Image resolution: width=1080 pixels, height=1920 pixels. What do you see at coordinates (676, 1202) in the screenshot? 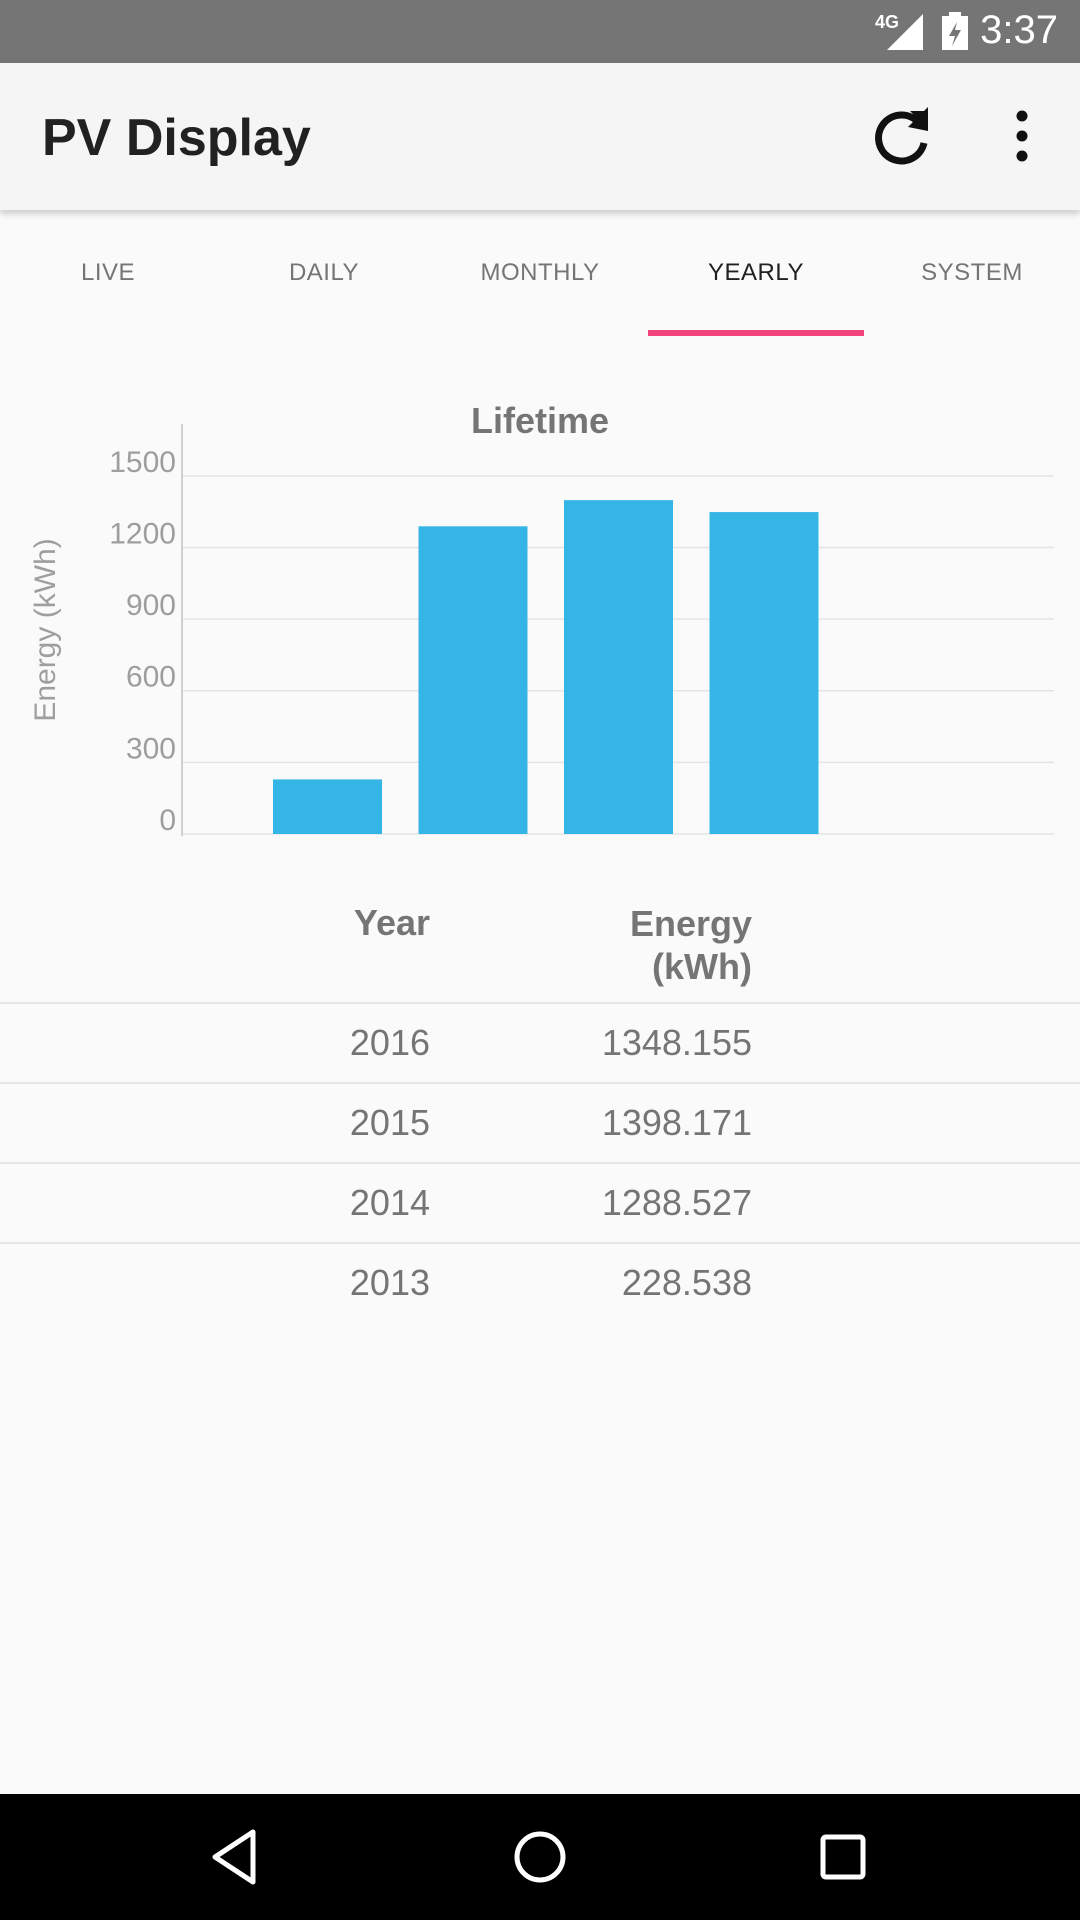
I see `cell-energy: 1288.527` at bounding box center [676, 1202].